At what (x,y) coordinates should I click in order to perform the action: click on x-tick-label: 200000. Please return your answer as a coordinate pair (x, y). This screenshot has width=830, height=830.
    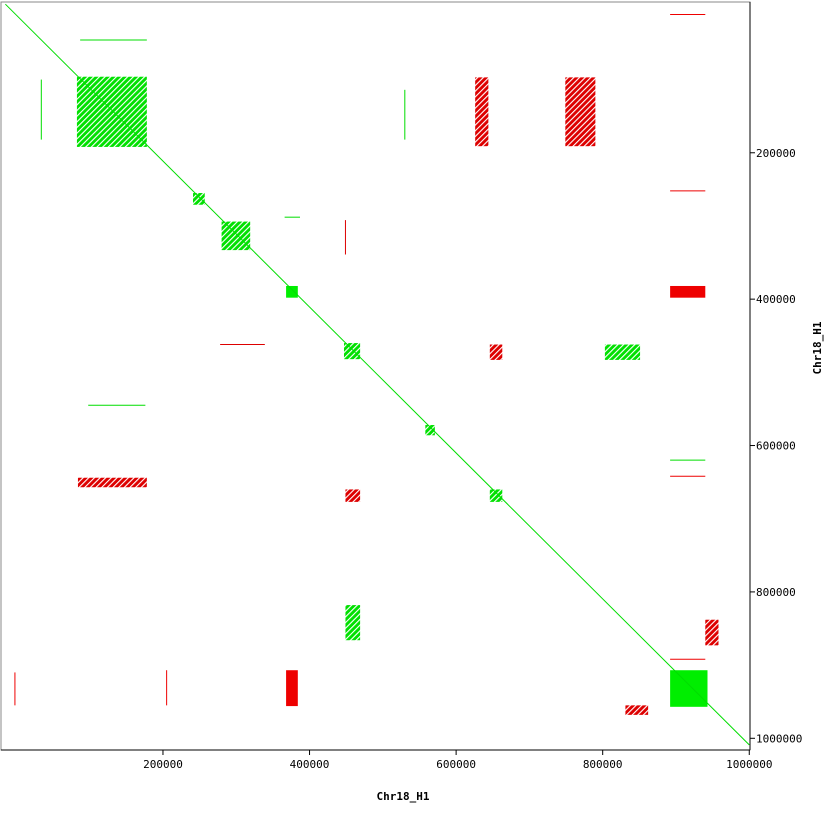
    Looking at the image, I should click on (163, 764).